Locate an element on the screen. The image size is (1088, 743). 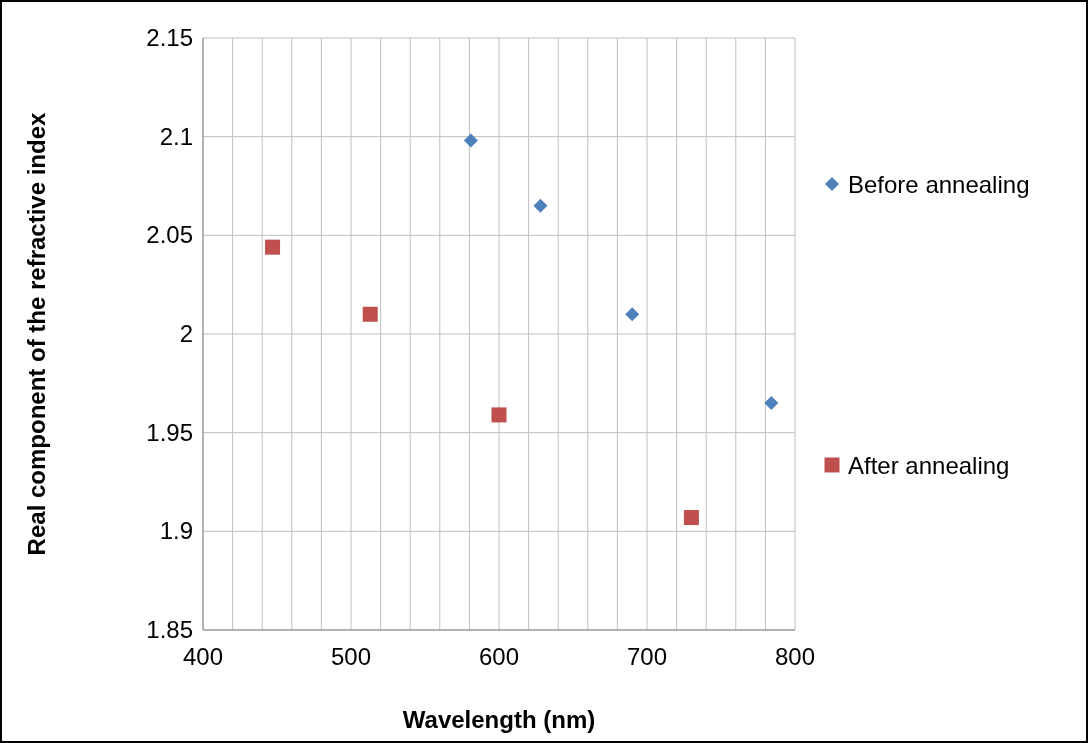
x-tick-label: 400 is located at coordinates (203, 656).